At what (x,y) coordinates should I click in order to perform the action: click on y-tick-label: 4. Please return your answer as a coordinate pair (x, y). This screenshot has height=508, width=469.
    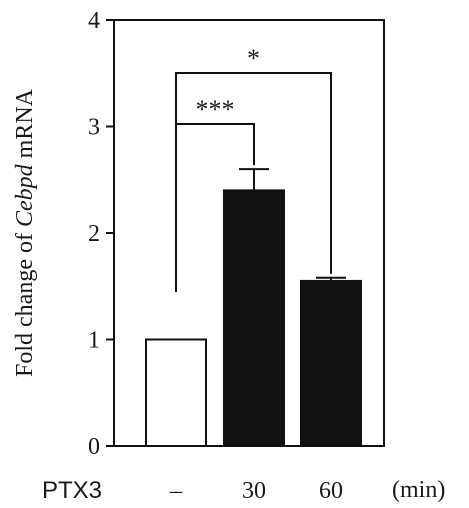
    Looking at the image, I should click on (94, 21).